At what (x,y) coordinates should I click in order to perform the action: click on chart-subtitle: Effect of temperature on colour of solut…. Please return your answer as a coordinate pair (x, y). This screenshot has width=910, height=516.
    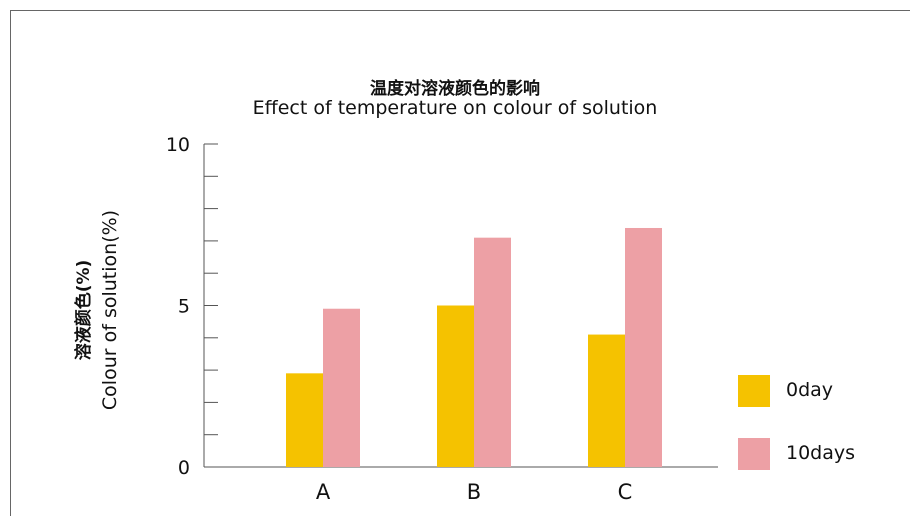
    Looking at the image, I should click on (455, 108).